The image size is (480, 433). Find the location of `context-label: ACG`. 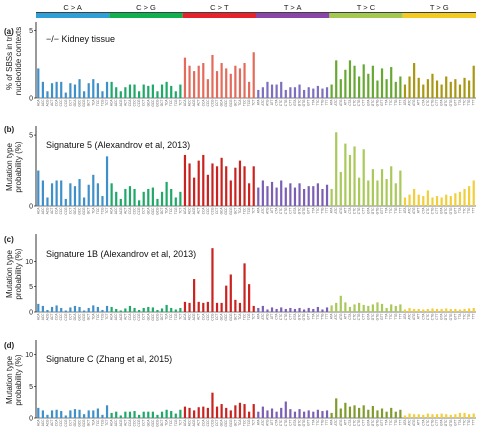

context-label: ACG is located at coordinates (194, 316).